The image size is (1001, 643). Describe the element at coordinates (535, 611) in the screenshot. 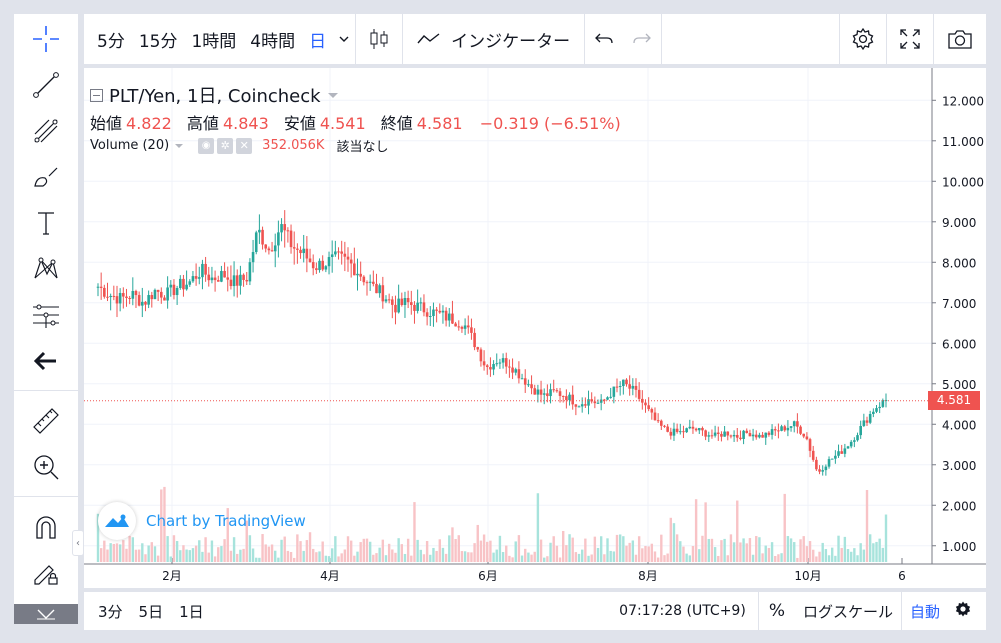

I see `bottom-toolbar: 3分 5日 1日 07:17:28 (UTC+9) % ログスケール 自動` at that location.